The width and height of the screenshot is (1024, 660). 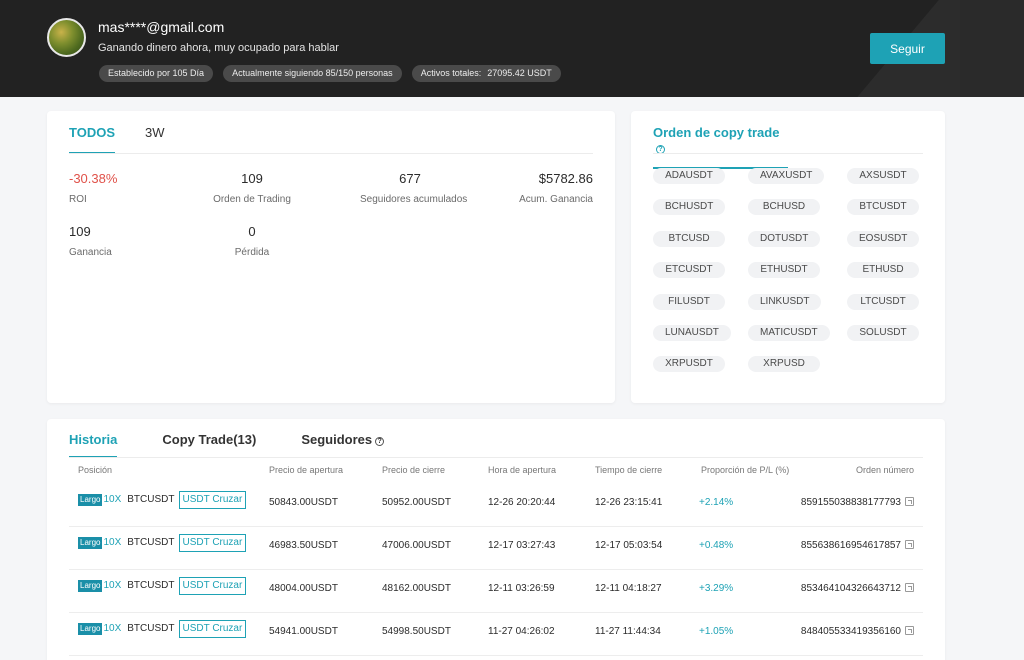 I want to click on tab-todos: TODOS, so click(x=92, y=139).